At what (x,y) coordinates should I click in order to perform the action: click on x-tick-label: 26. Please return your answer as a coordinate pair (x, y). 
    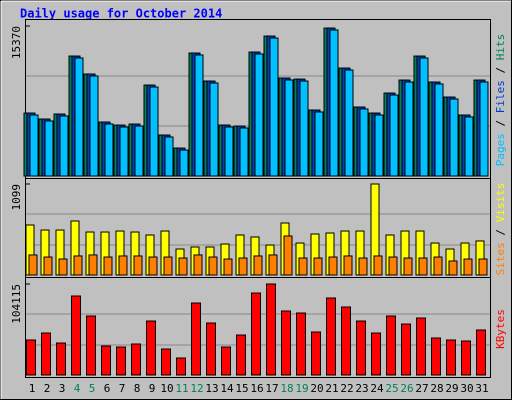
    Looking at the image, I should click on (406, 388).